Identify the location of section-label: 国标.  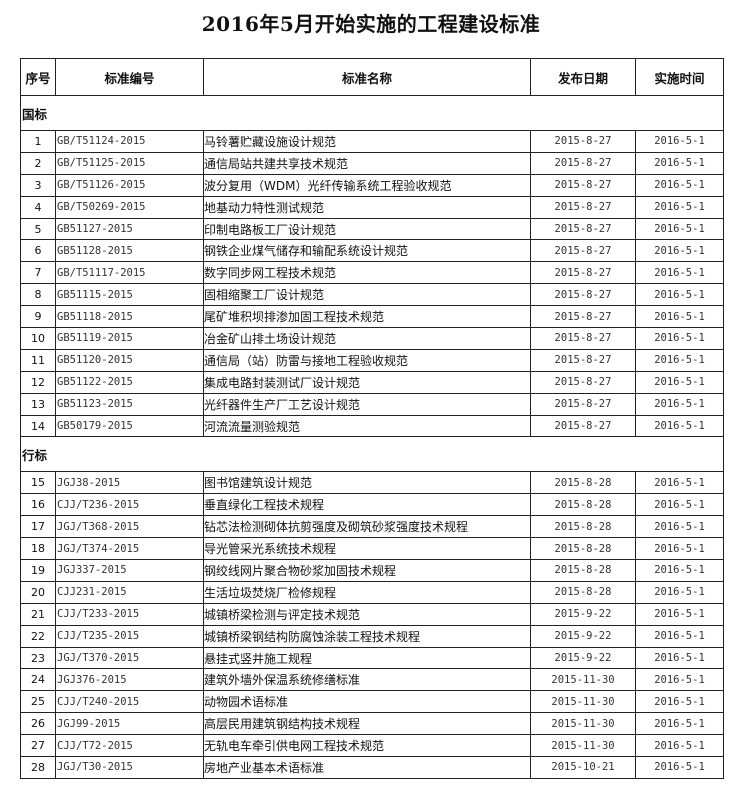
(372, 113).